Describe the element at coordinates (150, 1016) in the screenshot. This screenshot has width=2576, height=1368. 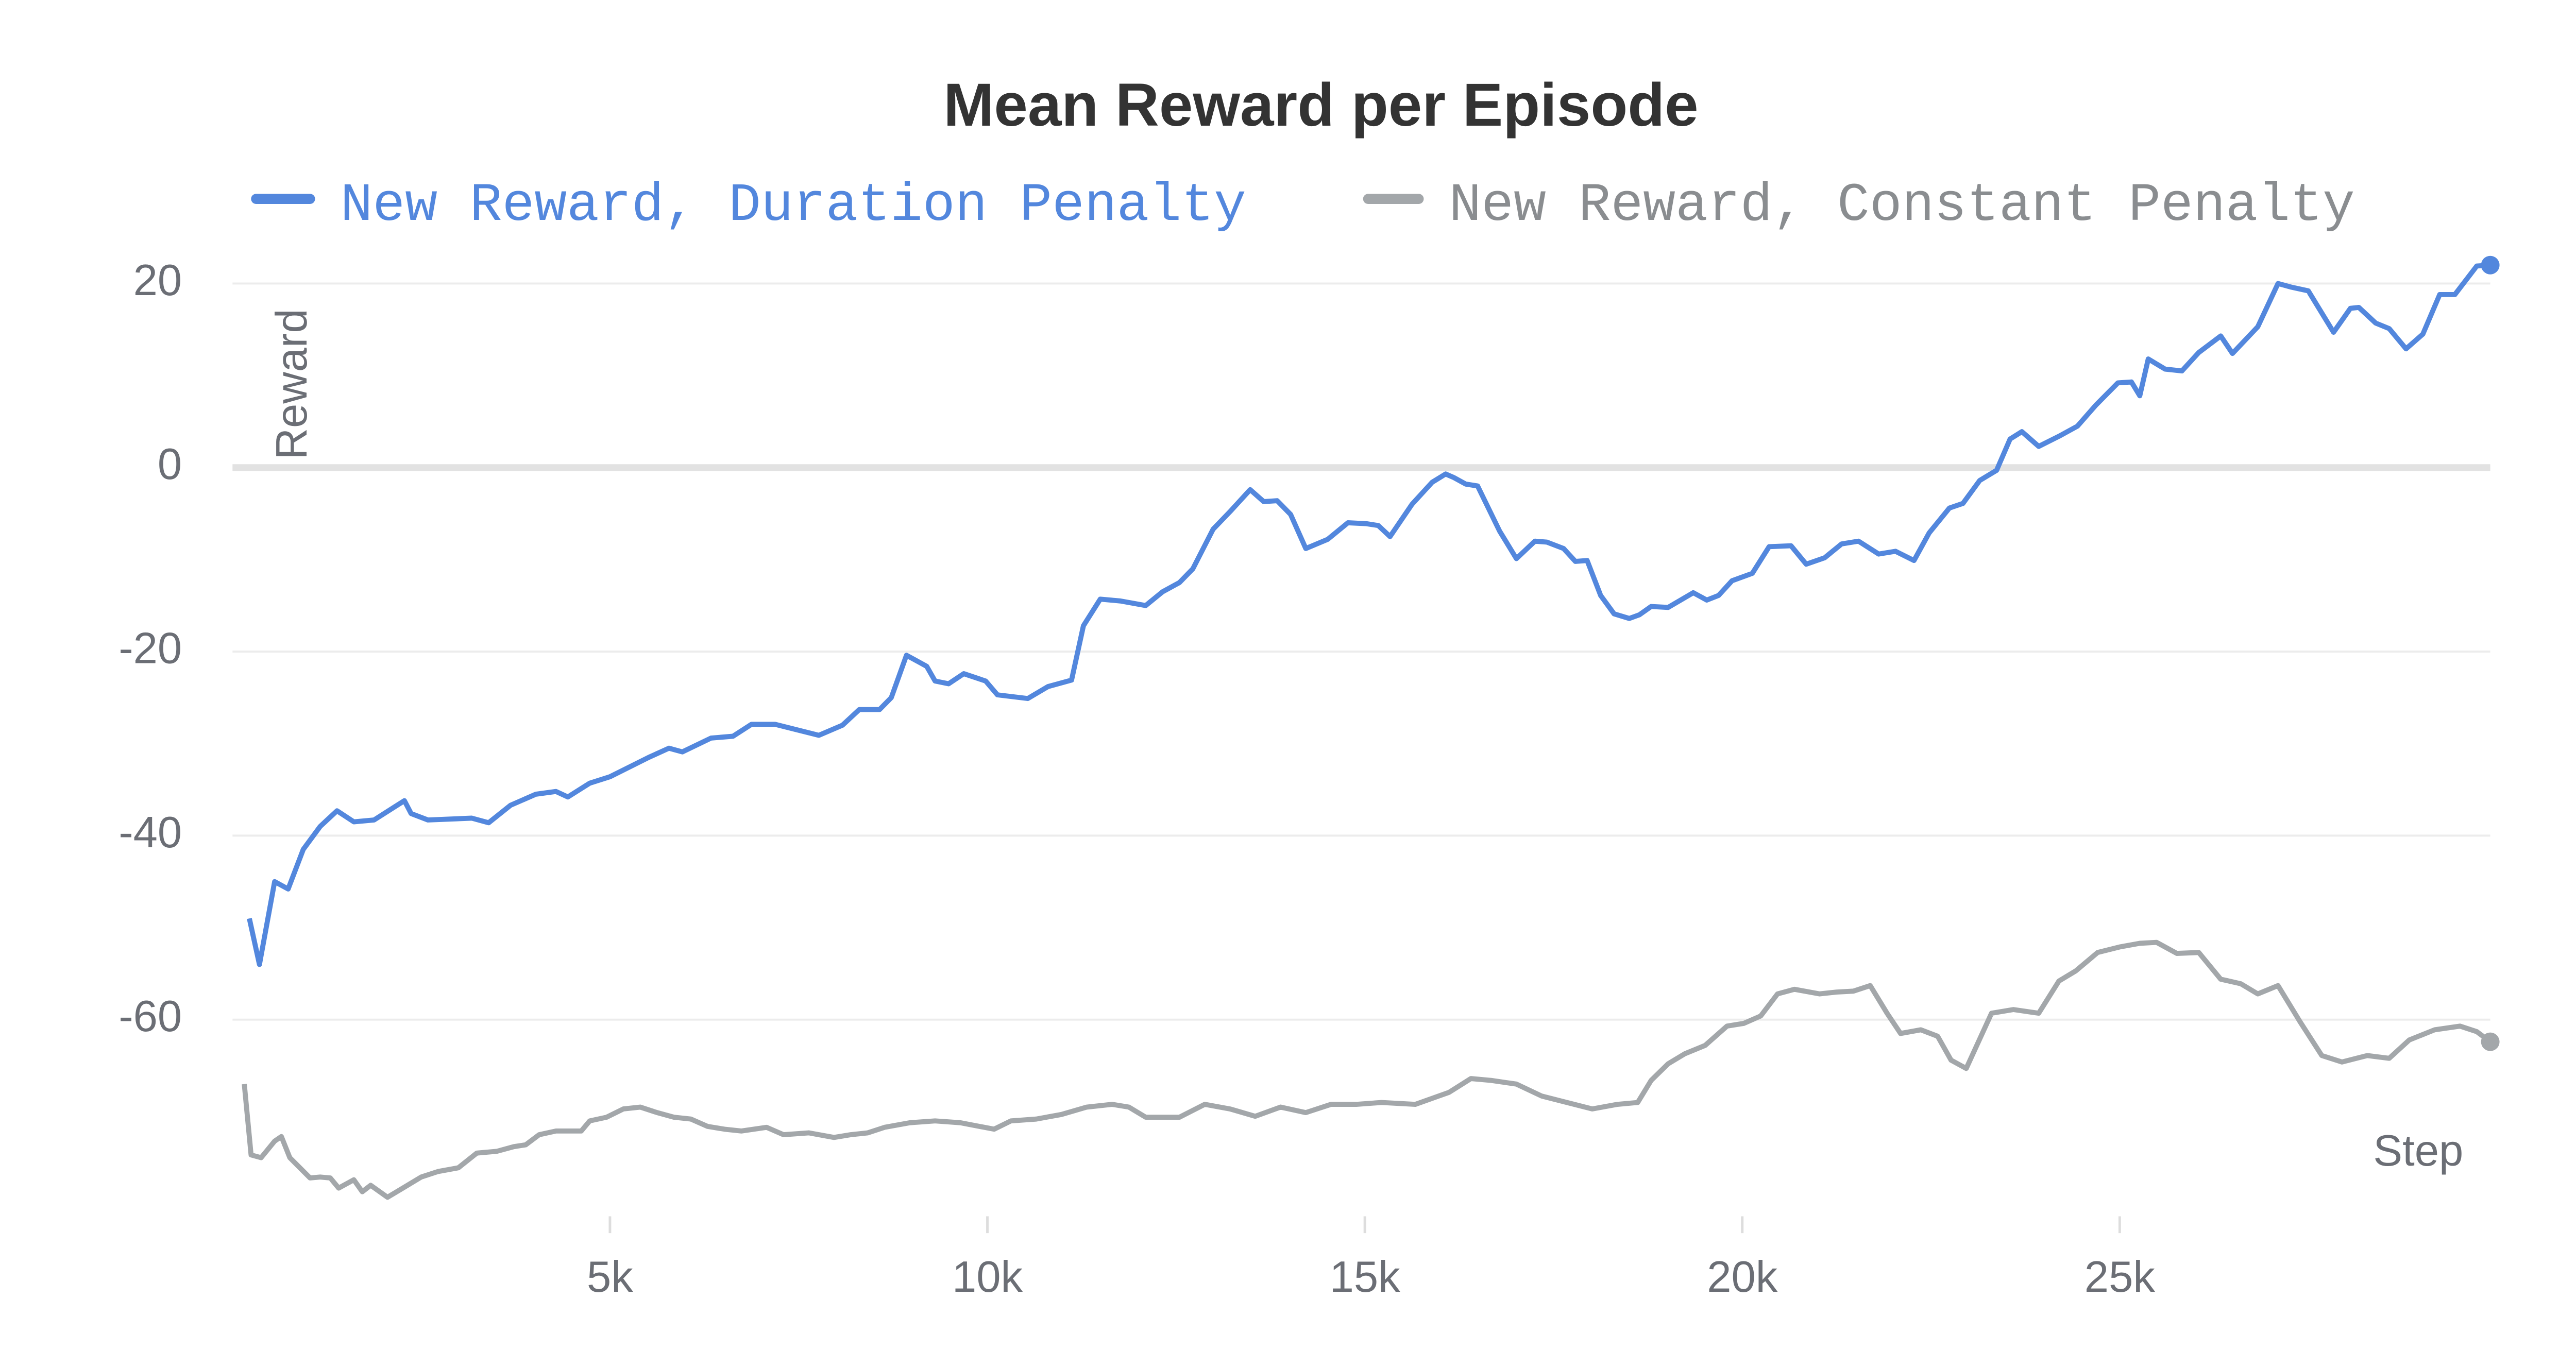
I see `y-tick-label: -60` at that location.